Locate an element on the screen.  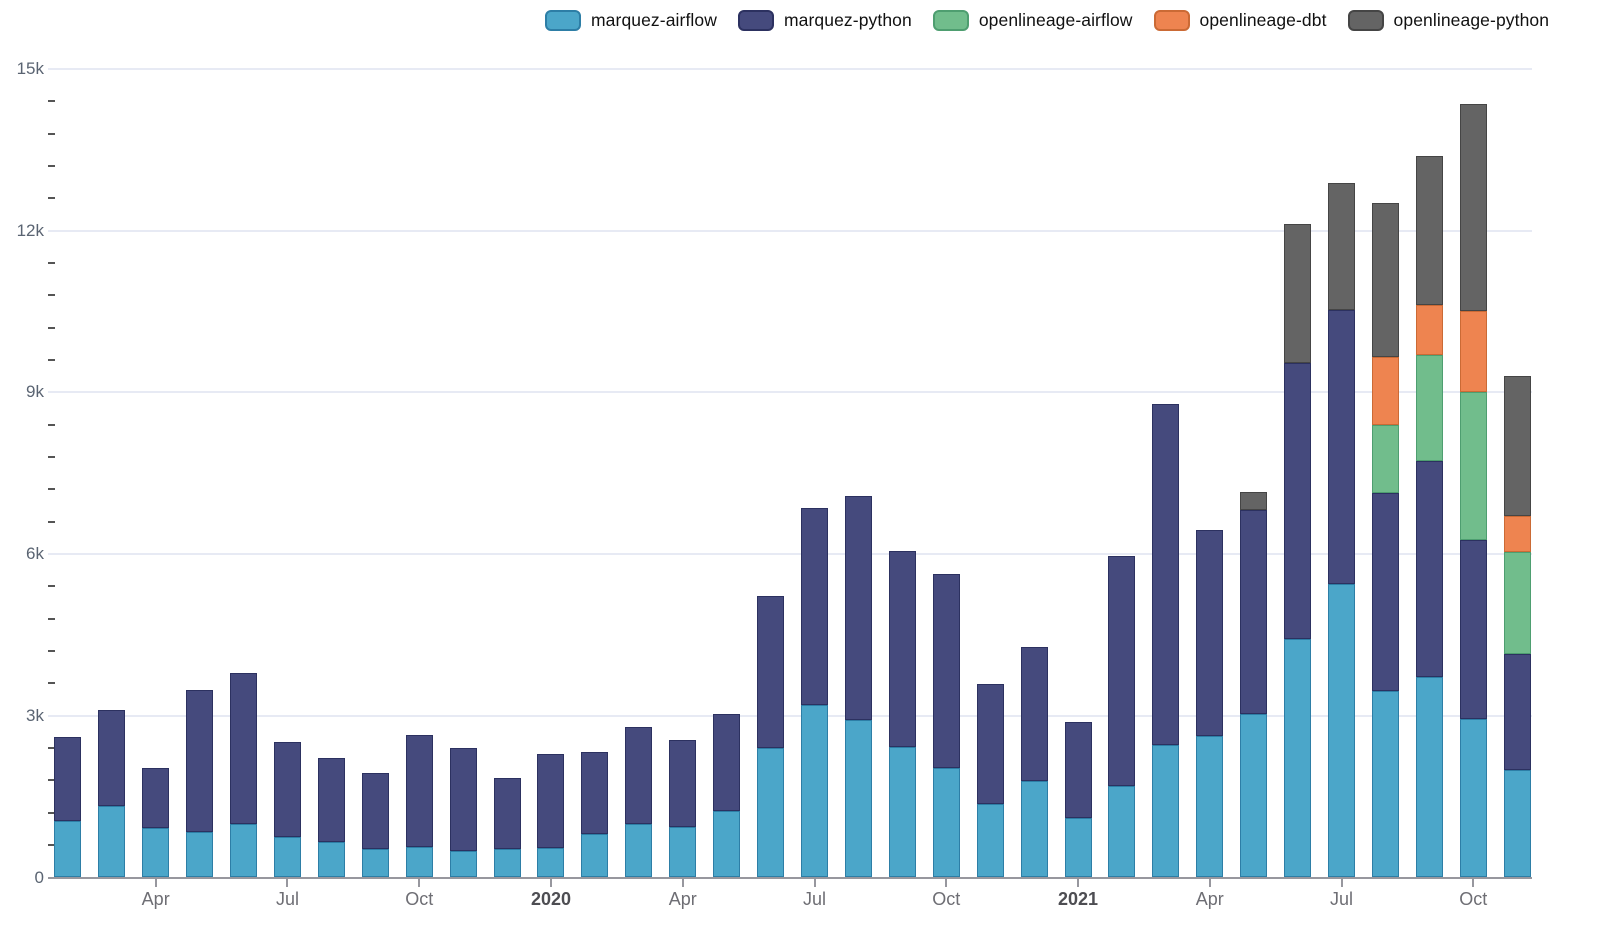
legend-item-openlineage-airflow: openlineage-airflow is located at coordinates (1032, 20).